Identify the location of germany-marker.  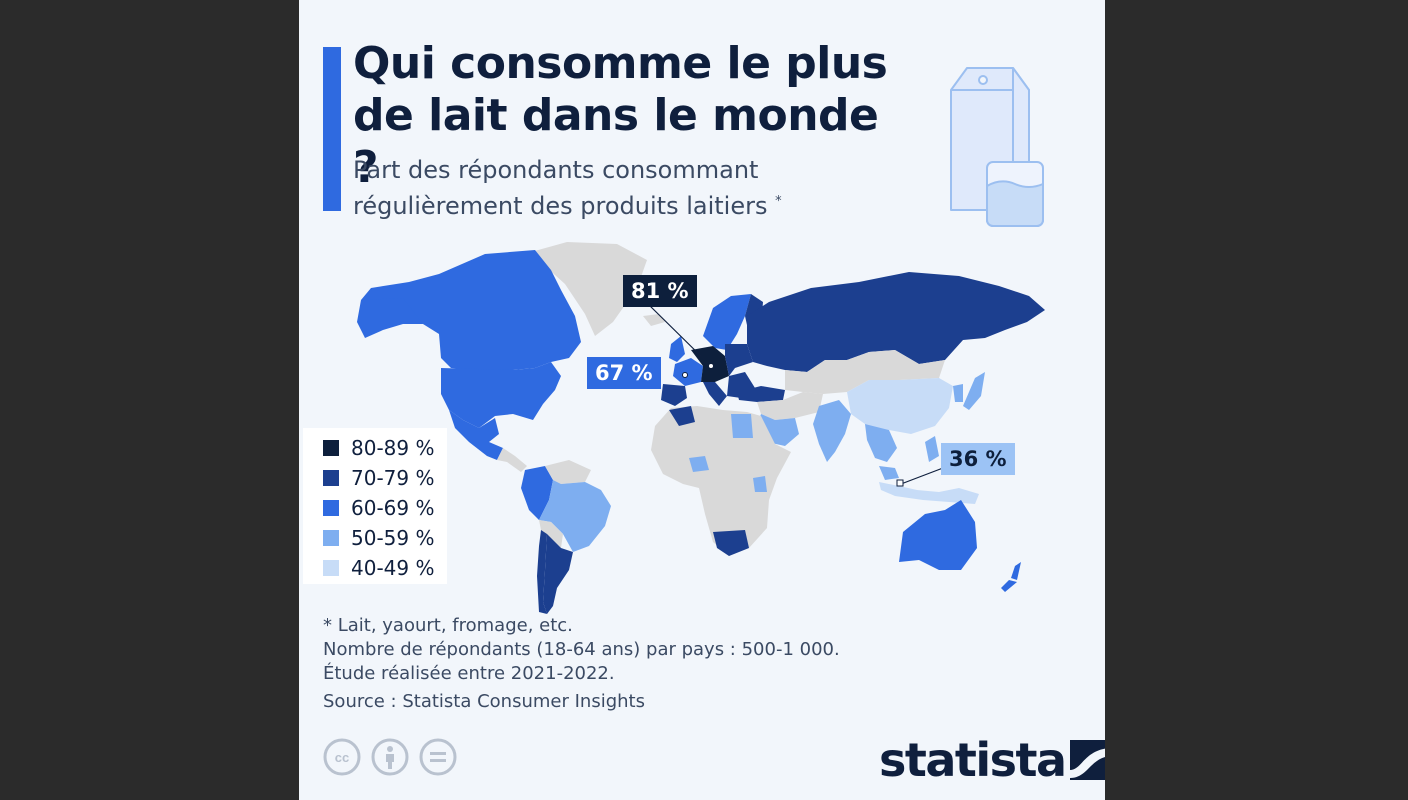
(711, 366).